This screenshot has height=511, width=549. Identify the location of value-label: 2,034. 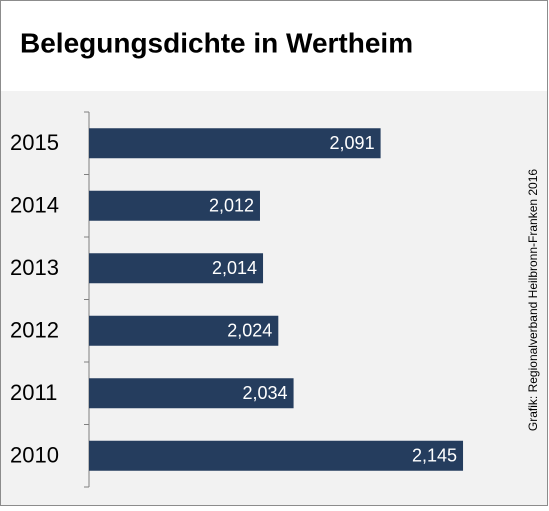
(265, 393).